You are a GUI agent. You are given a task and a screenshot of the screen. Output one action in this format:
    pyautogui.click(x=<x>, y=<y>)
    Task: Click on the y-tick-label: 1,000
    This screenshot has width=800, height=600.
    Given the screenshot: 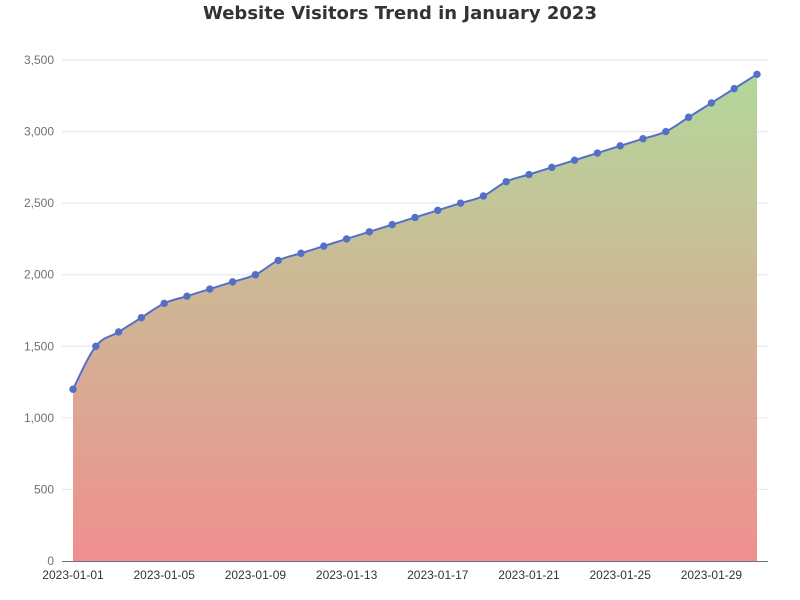 What is the action you would take?
    pyautogui.click(x=39, y=418)
    